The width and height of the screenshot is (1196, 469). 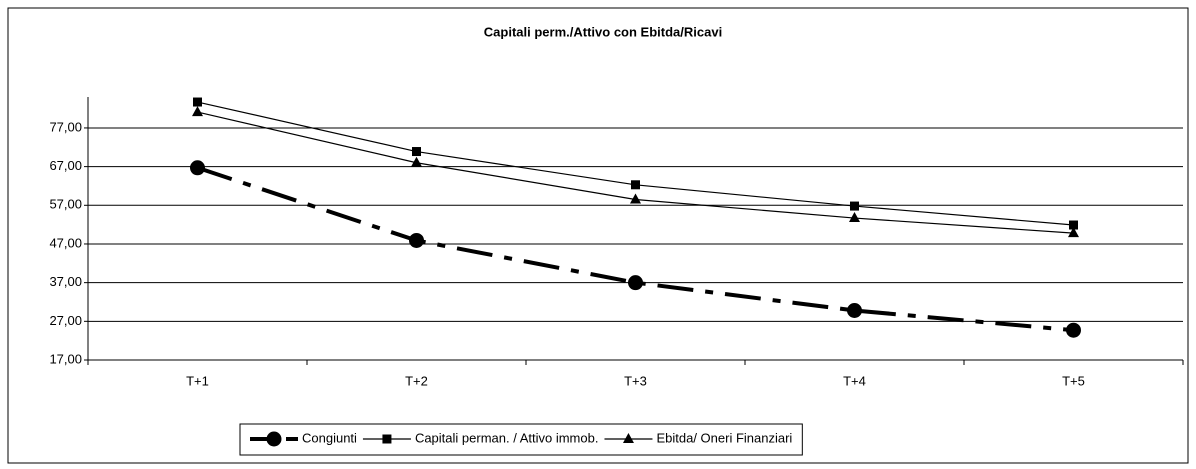 What do you see at coordinates (197, 380) in the screenshot?
I see `x-tick-label: T+1` at bounding box center [197, 380].